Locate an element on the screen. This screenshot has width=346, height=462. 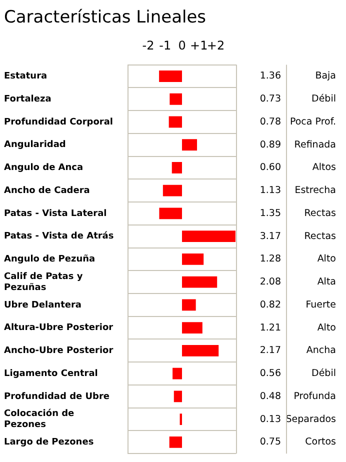
text: Ancha is located at coordinates (321, 350).